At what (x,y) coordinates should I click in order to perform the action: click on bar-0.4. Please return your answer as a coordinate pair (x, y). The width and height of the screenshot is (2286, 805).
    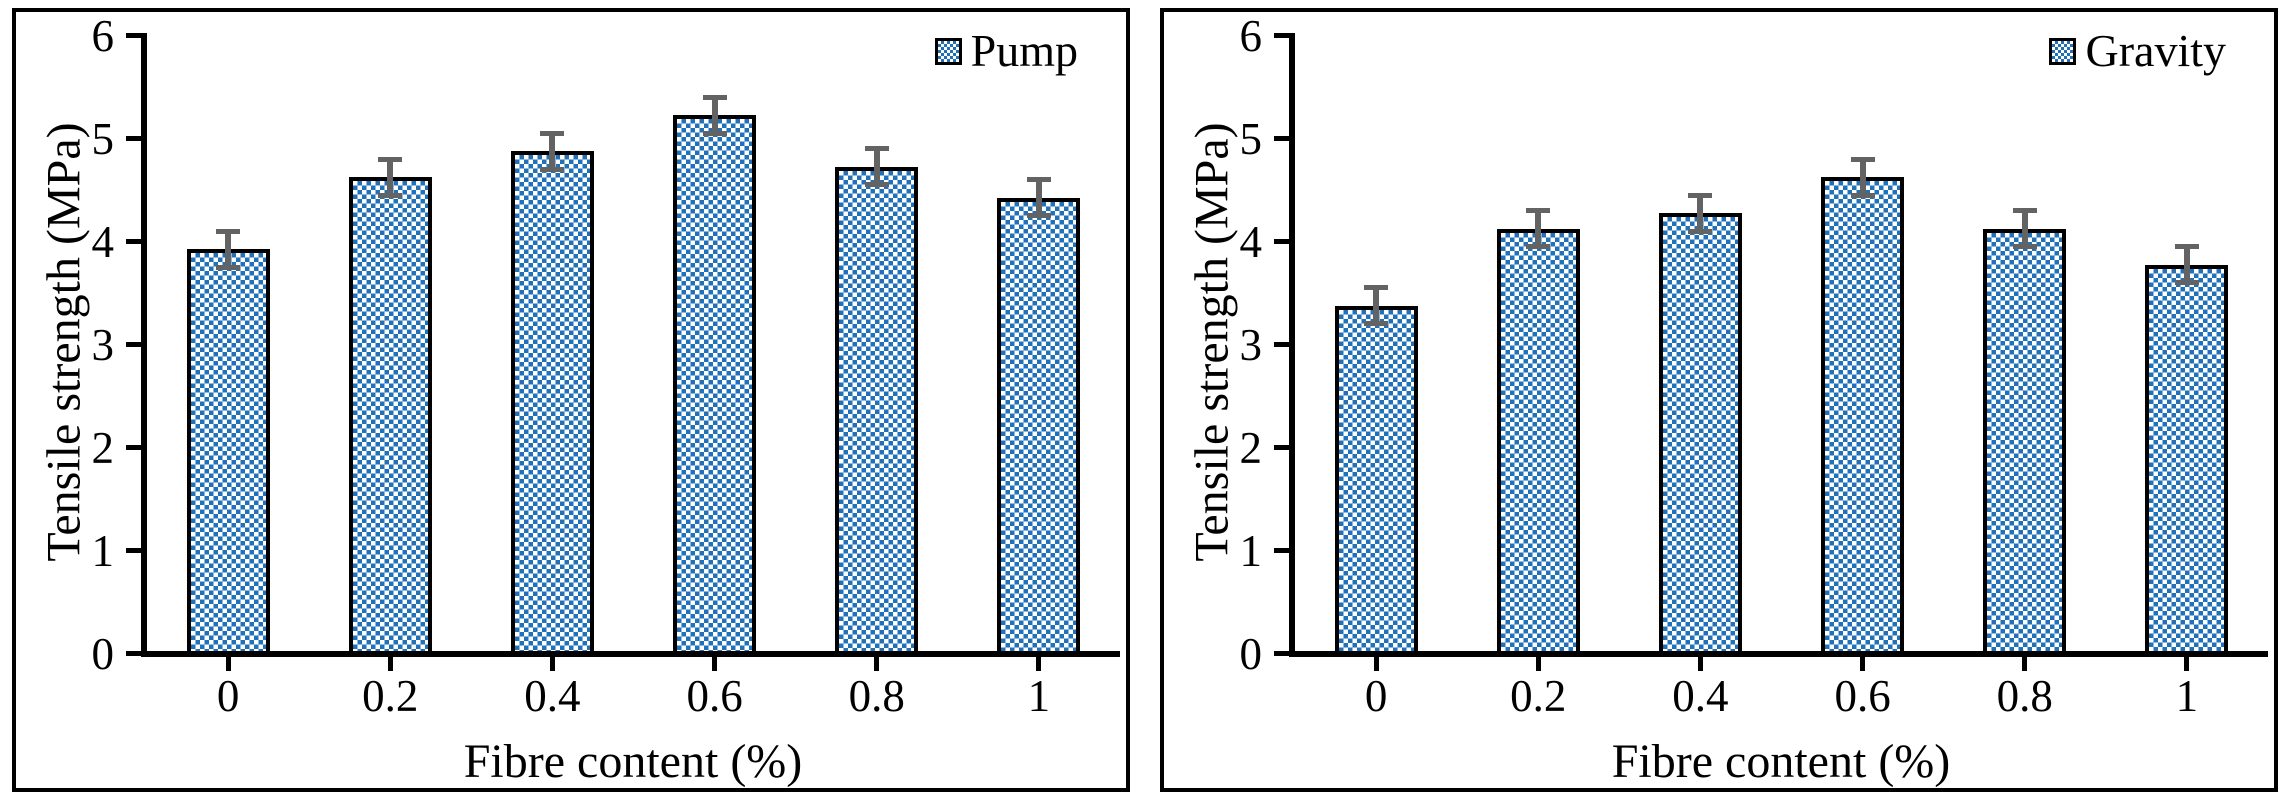
    Looking at the image, I should click on (1700, 434).